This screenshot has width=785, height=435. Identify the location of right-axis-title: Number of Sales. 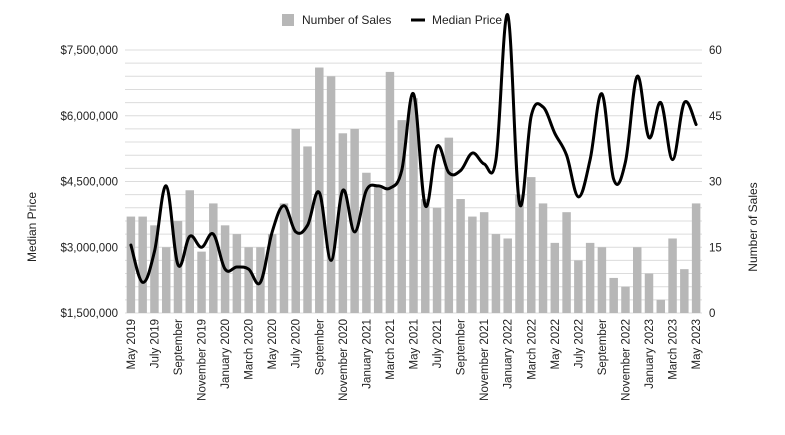
(753, 226).